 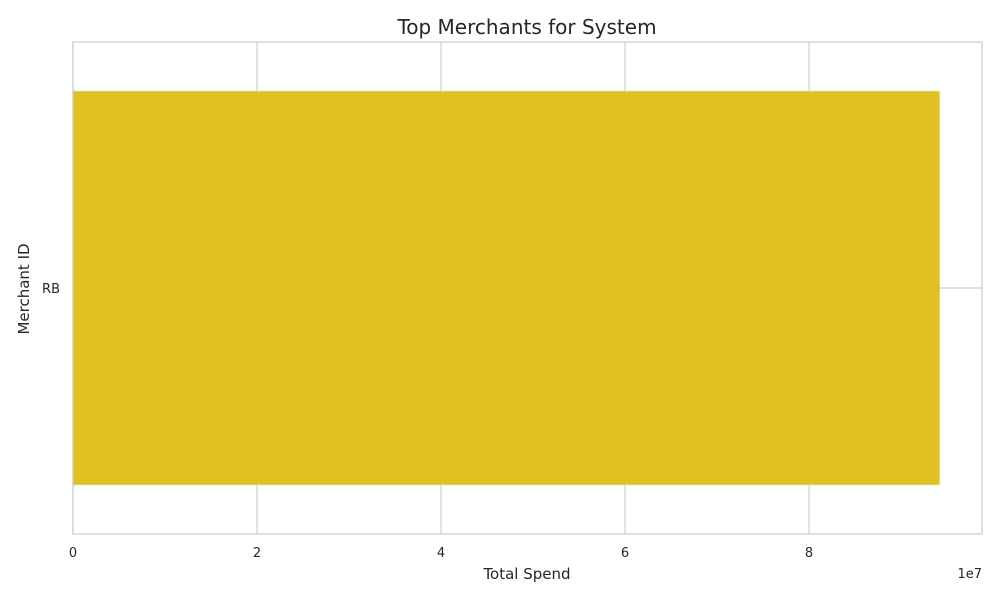 I want to click on x-tick-label: 4, so click(x=441, y=553).